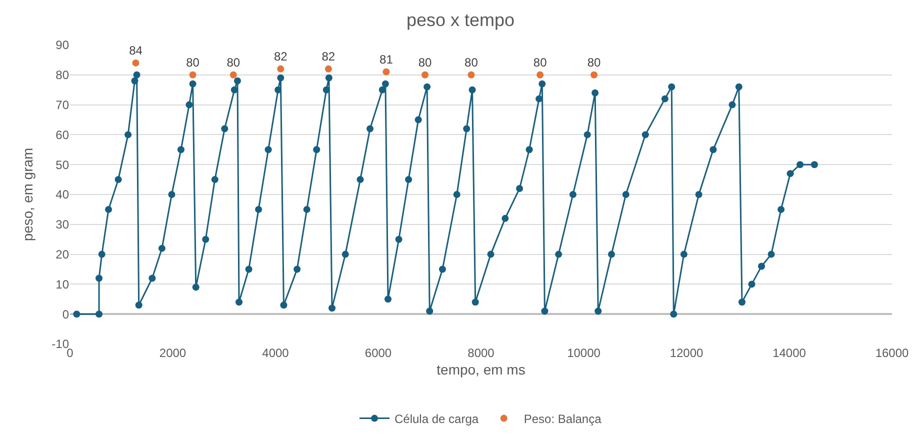 The height and width of the screenshot is (445, 921). What do you see at coordinates (172, 353) in the screenshot?
I see `x-tick-label: 2000` at bounding box center [172, 353].